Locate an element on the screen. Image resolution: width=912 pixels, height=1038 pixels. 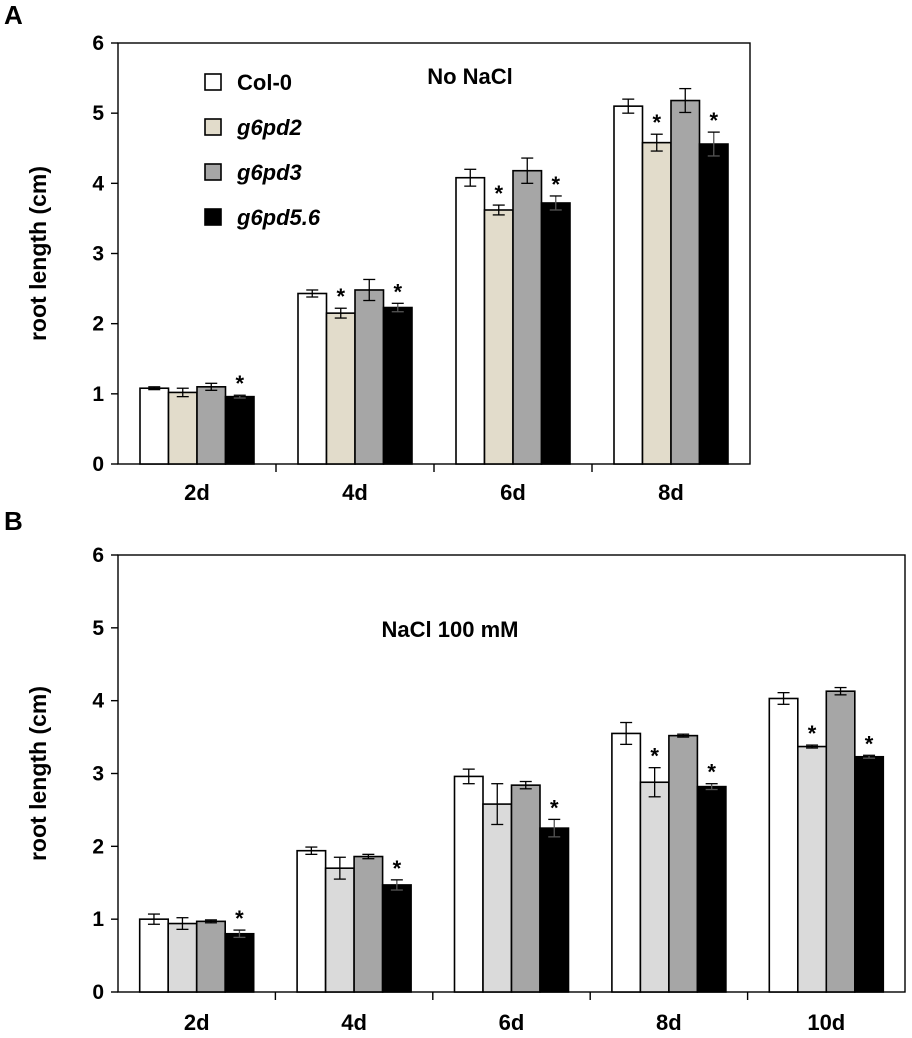
chart-a-y-tick-label: 3 is located at coordinates (98, 254).